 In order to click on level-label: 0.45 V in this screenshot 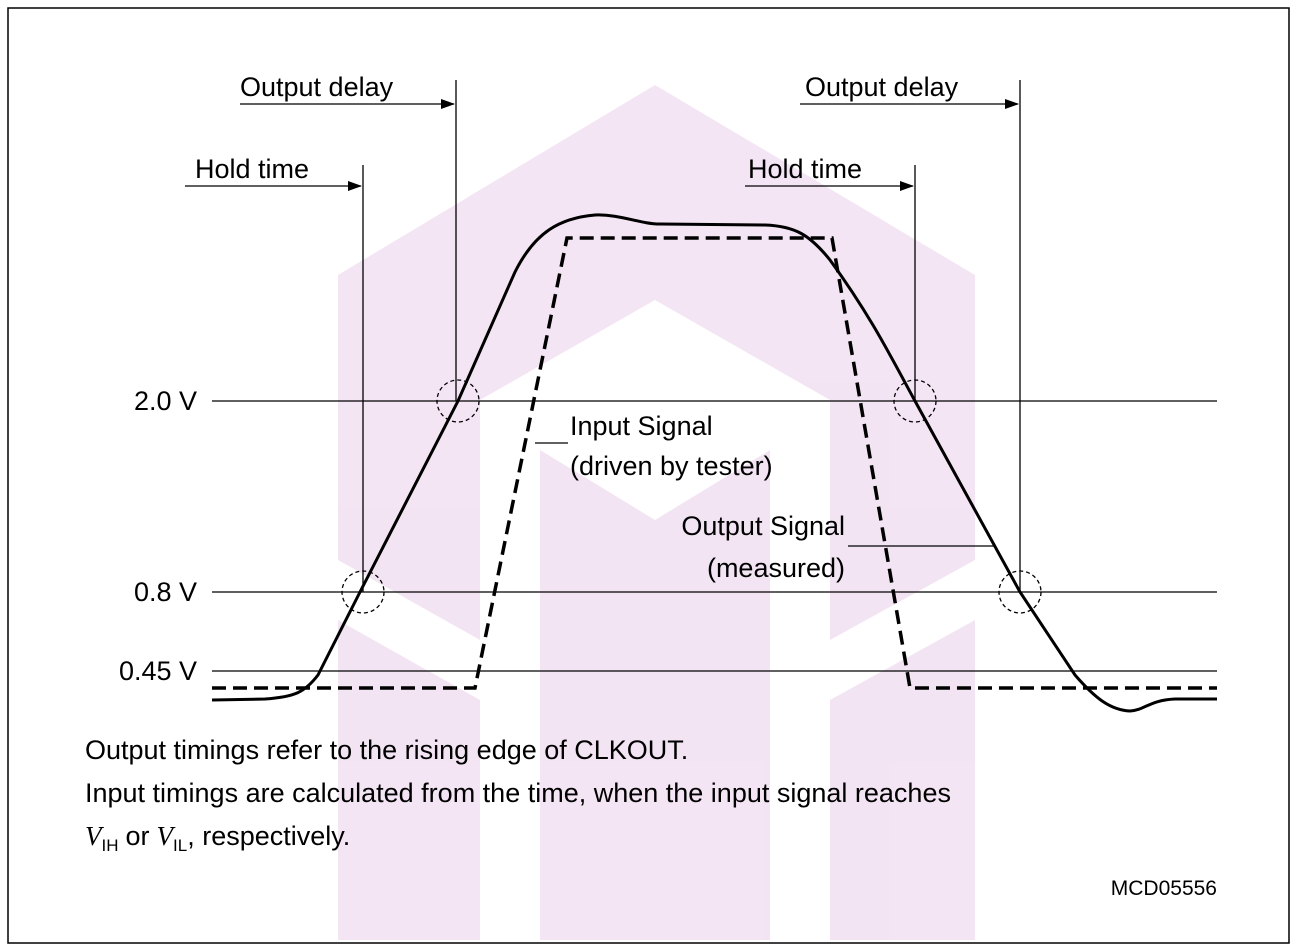, I will do `click(158, 671)`.